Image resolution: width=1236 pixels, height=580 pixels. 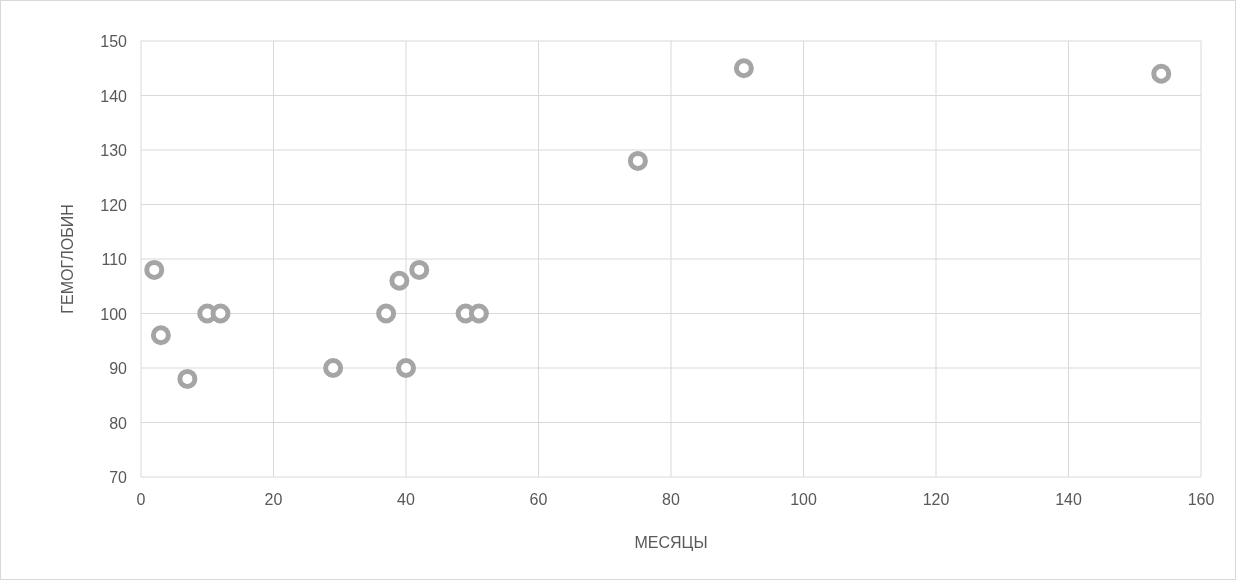 I want to click on x-tick-label: 20, so click(x=273, y=499).